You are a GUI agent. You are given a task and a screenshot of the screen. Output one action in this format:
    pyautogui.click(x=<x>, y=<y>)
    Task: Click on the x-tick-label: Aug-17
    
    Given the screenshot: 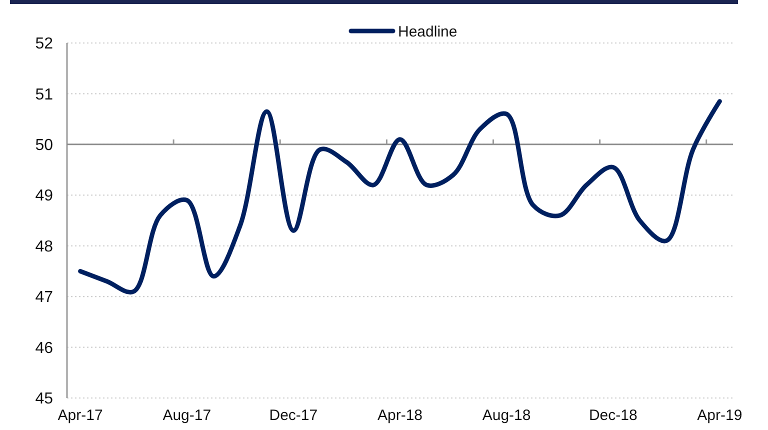 What is the action you would take?
    pyautogui.click(x=187, y=415)
    